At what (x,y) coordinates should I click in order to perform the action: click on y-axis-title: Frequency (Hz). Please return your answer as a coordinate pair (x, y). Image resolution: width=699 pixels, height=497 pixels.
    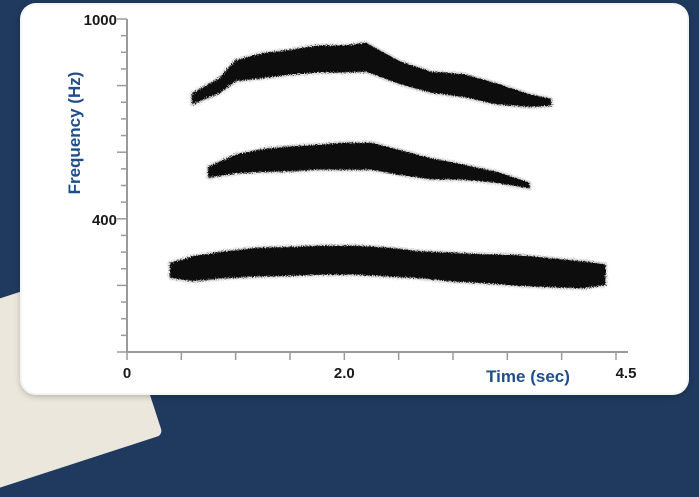
    Looking at the image, I should click on (74, 133).